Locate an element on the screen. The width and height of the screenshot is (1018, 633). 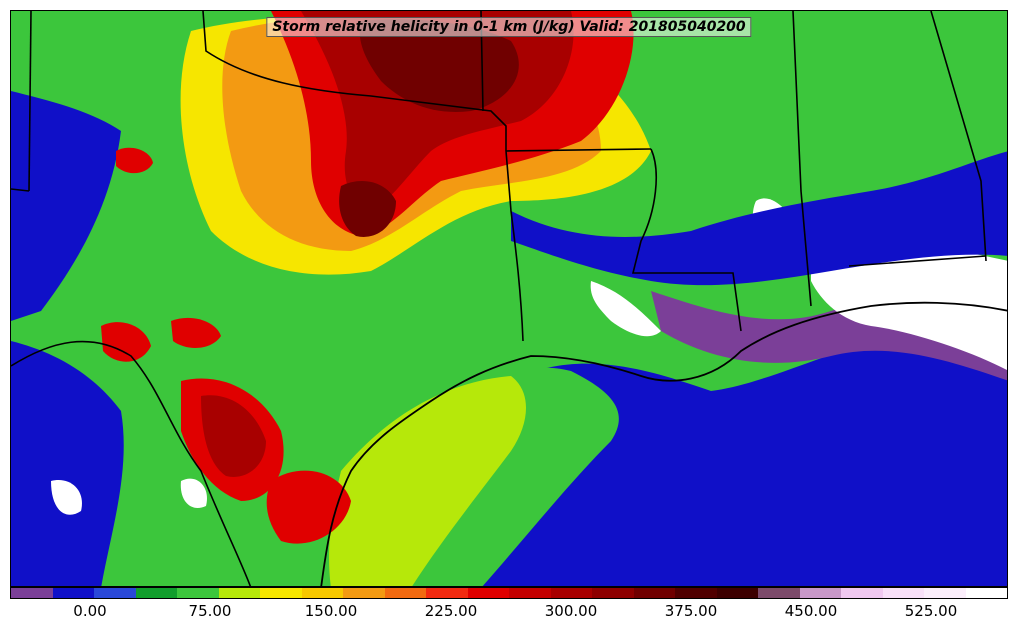
colorbar-tick-label: 150.00 is located at coordinates (331, 611).